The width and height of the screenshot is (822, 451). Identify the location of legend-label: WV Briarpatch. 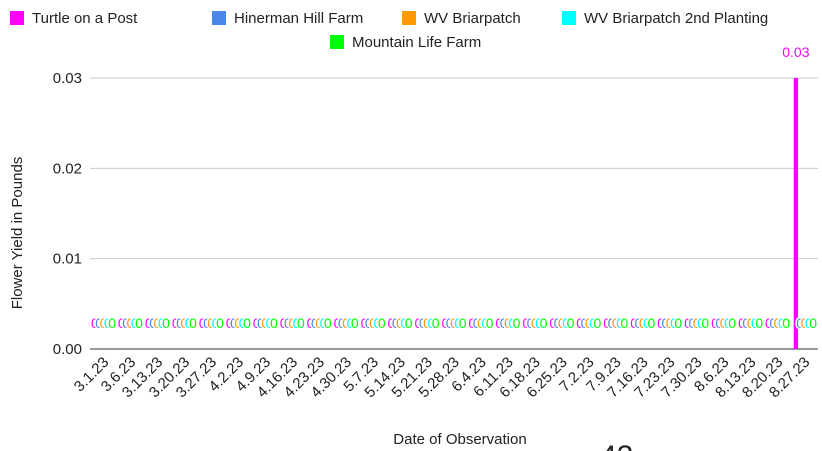
(472, 18).